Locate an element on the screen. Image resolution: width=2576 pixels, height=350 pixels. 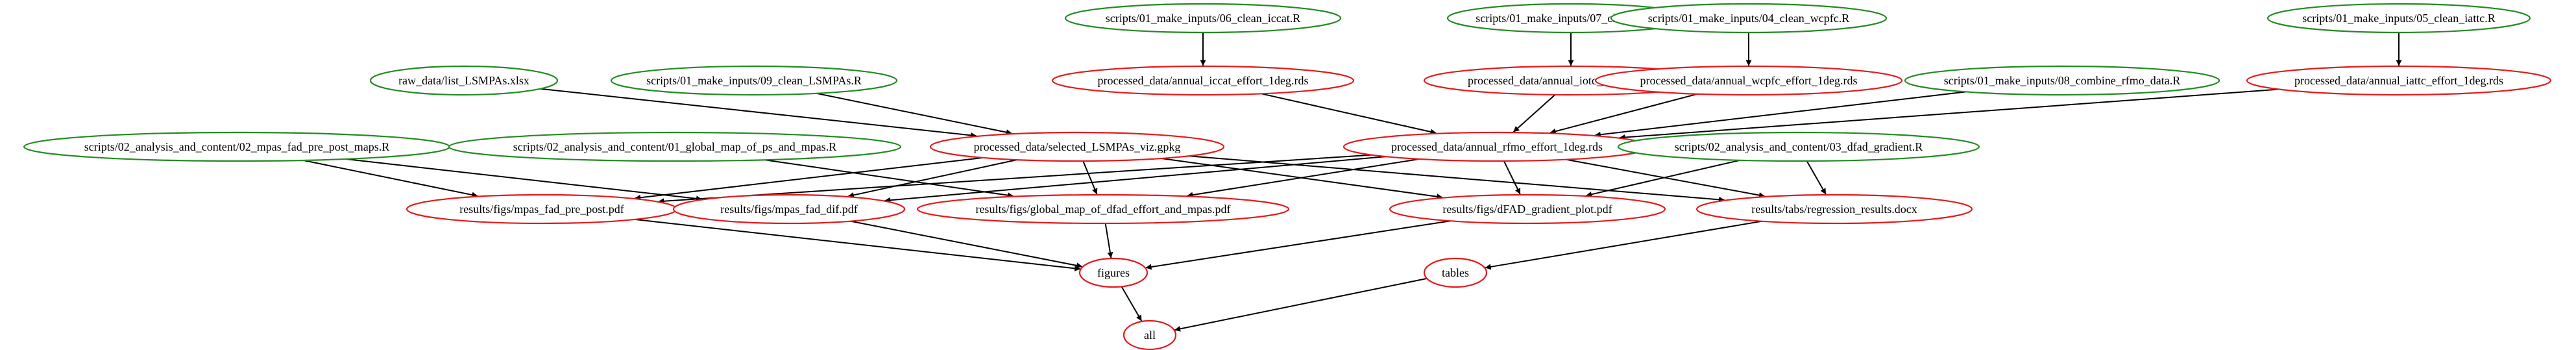
node-f_dif: results/figs/mpas_fad_dif.pdf is located at coordinates (789, 209).